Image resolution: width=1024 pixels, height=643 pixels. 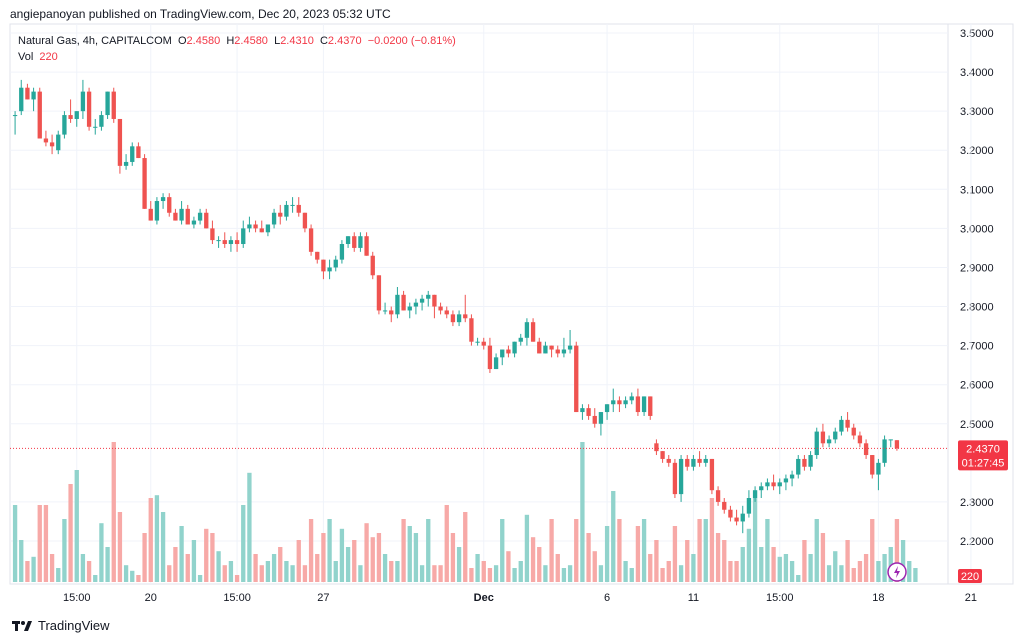 I want to click on time-tick-label: Dec, so click(x=484, y=598).